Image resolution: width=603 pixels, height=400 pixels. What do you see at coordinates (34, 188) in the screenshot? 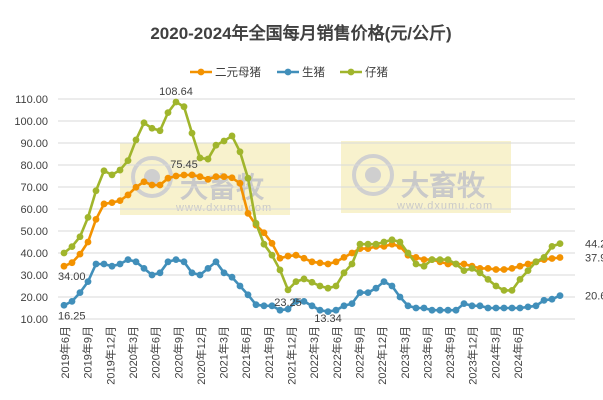
I see `y-tick-label: 70.00` at bounding box center [34, 188].